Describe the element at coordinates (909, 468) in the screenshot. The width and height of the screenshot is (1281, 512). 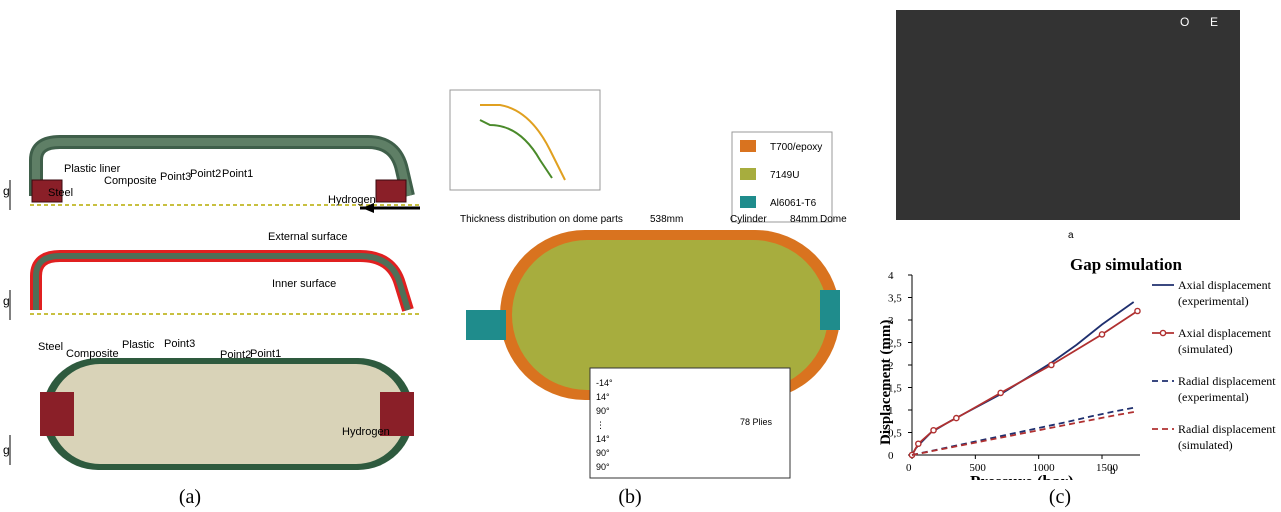
I see `x-tick-label: 0` at that location.